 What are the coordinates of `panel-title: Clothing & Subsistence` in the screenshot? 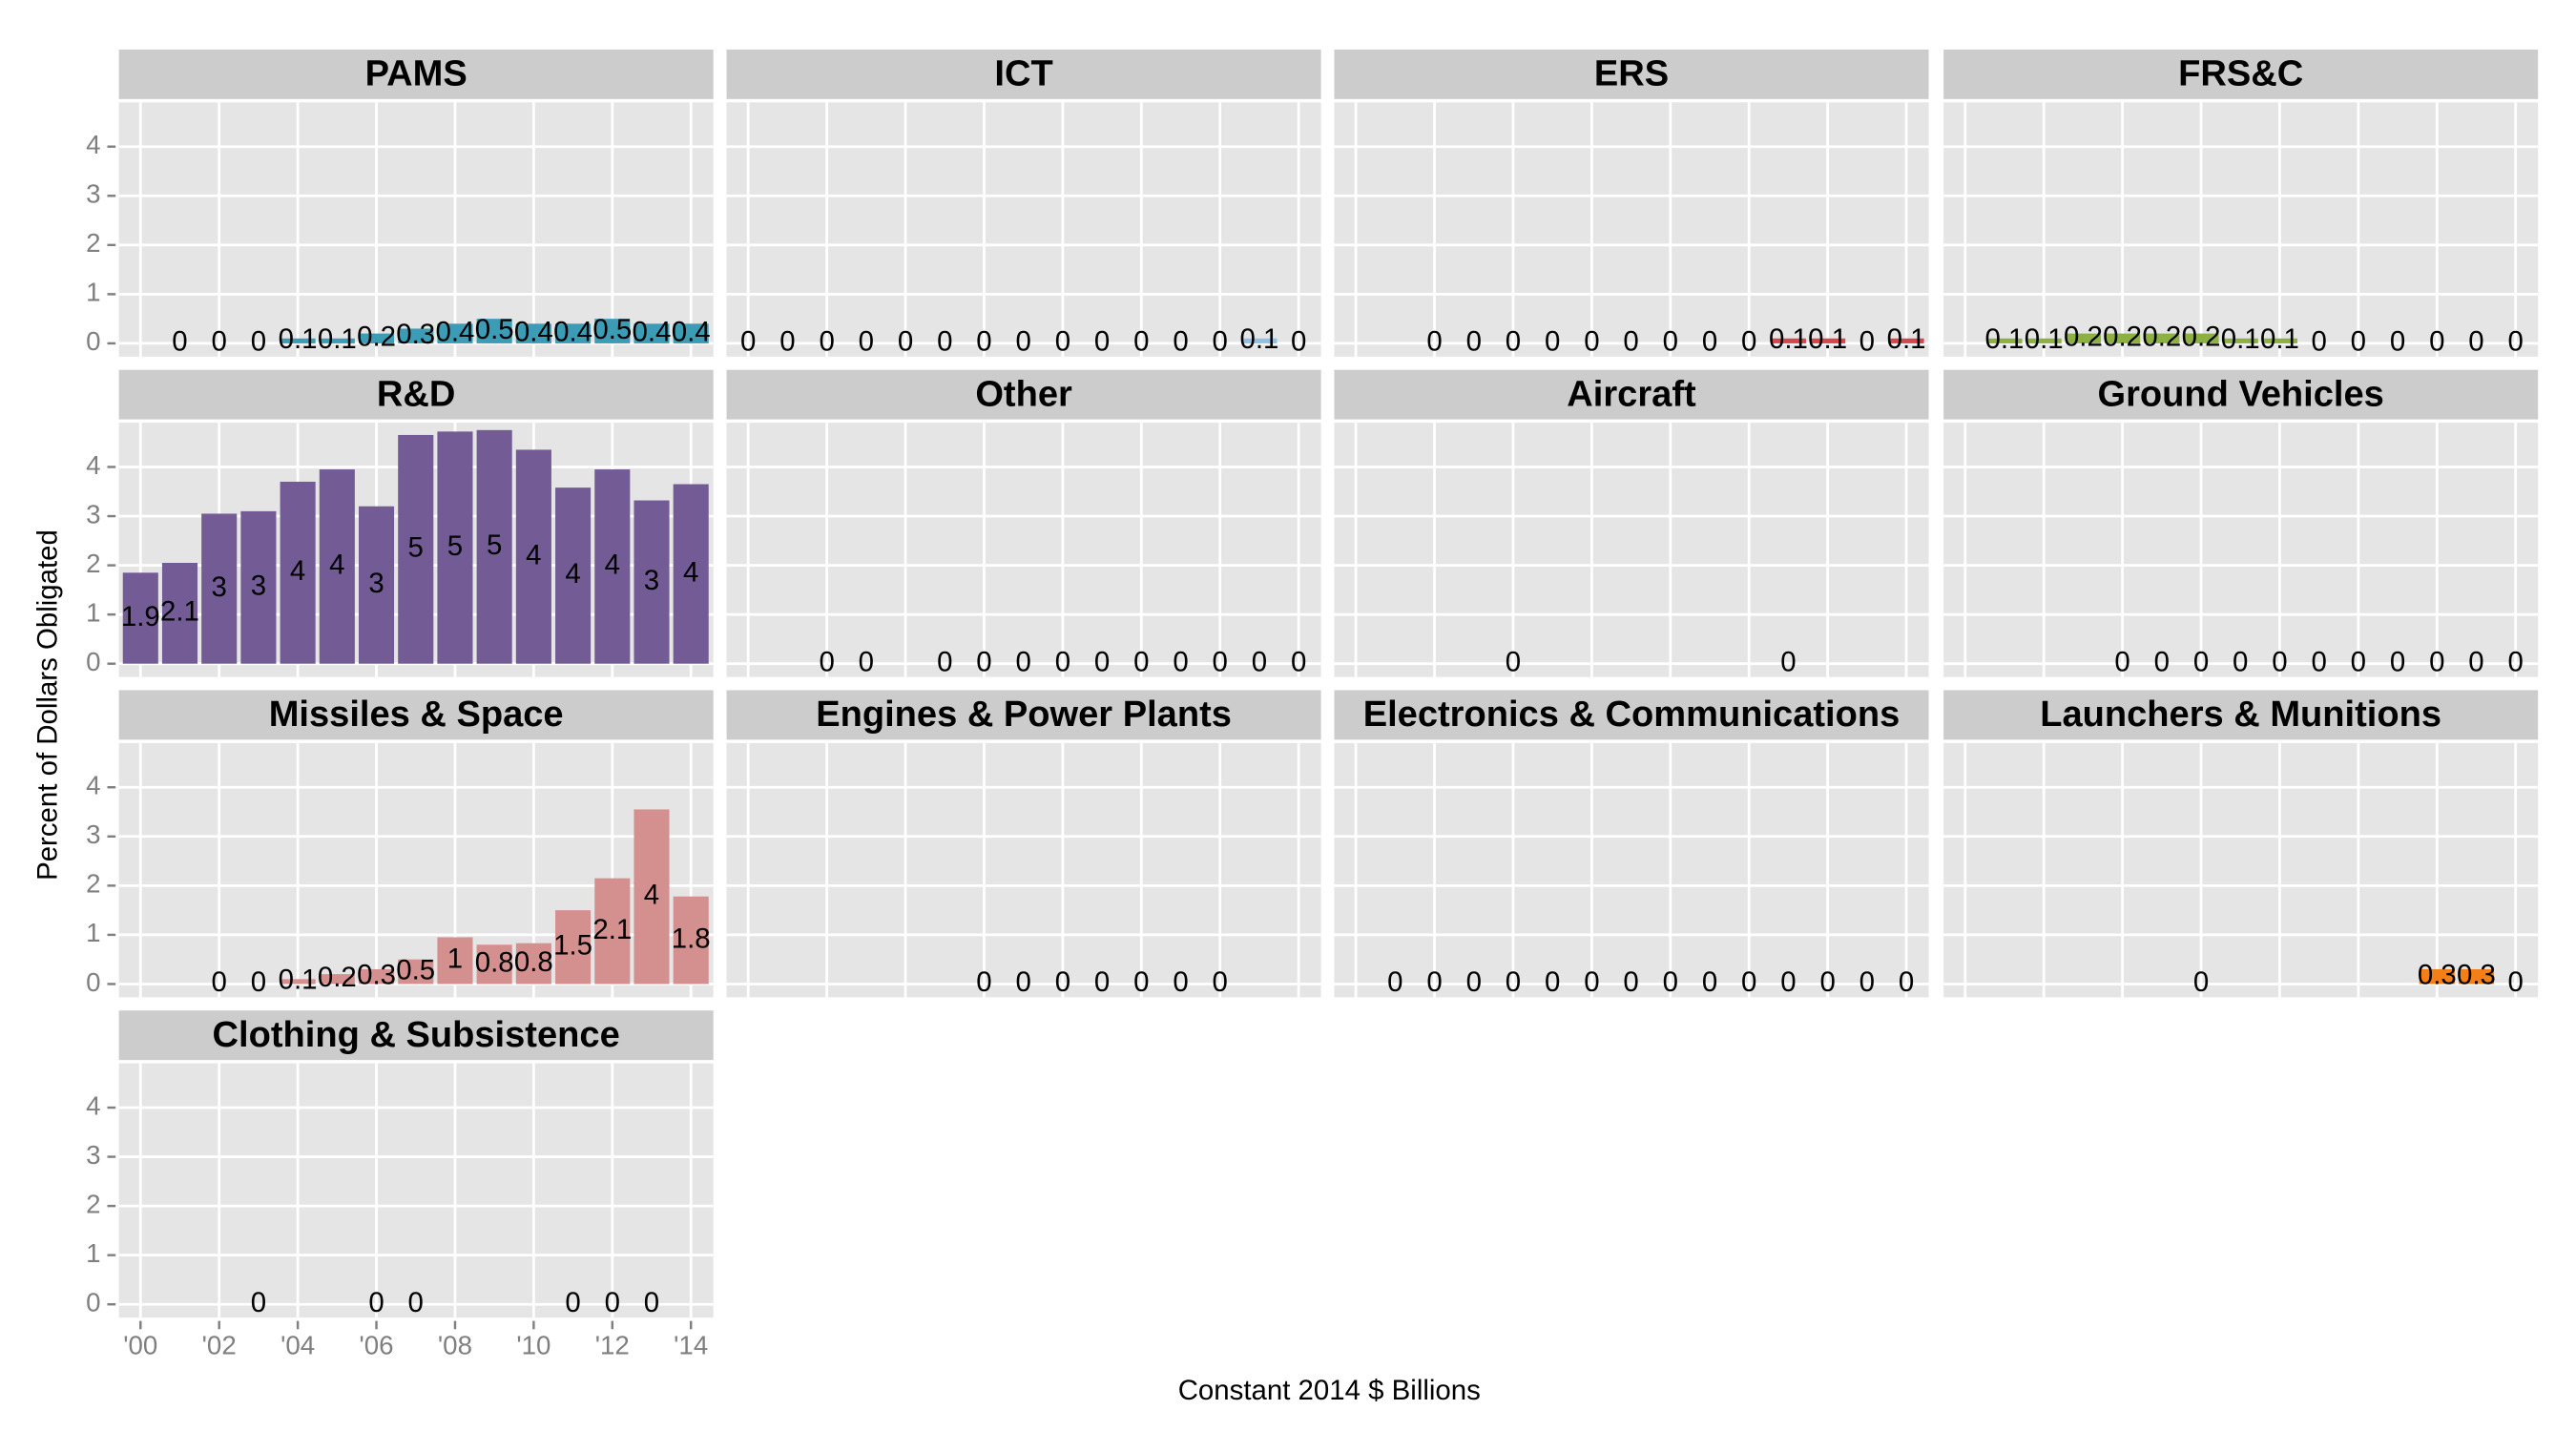 It's located at (416, 1035).